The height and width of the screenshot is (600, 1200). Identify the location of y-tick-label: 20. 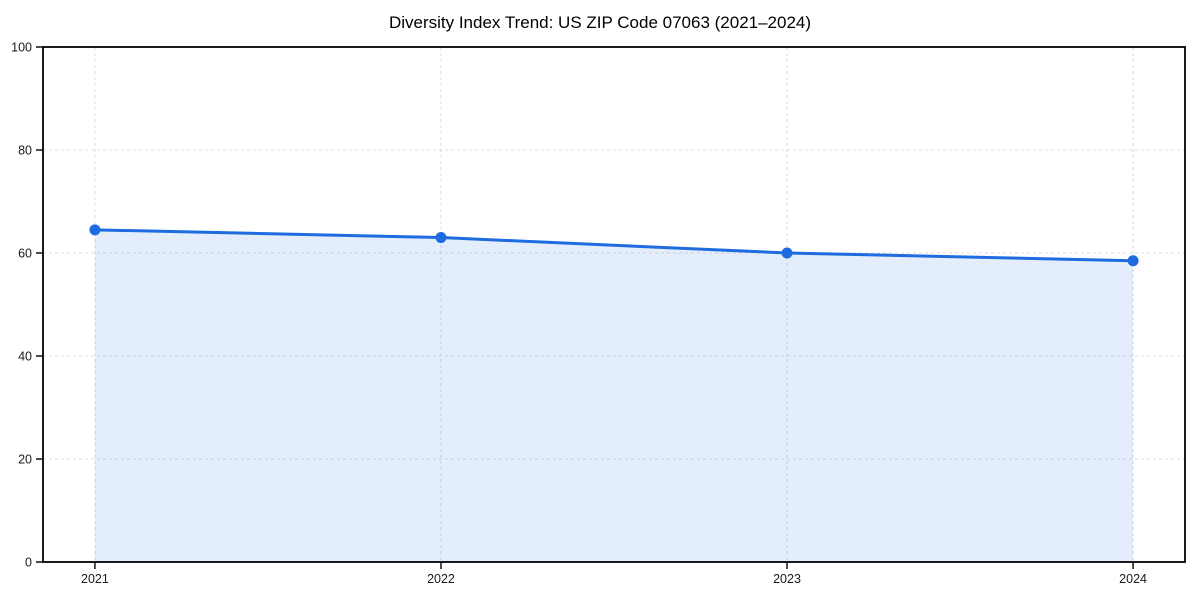
(25, 460).